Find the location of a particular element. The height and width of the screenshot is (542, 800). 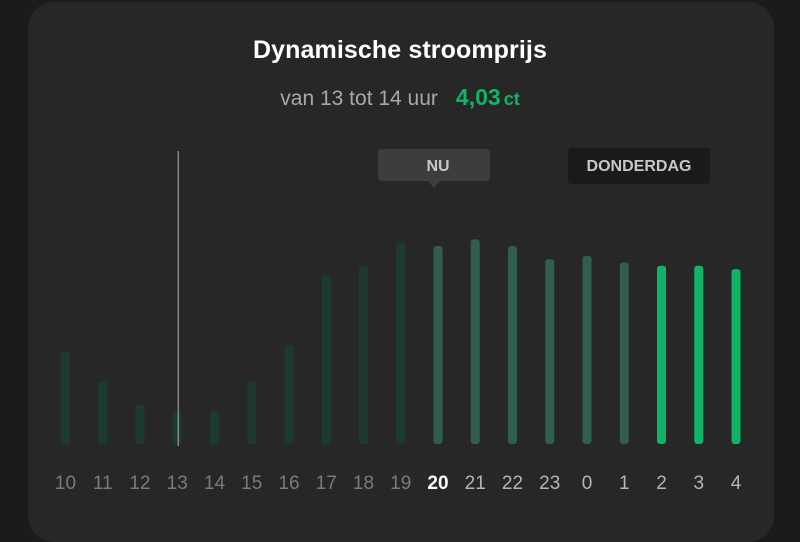

x-tick-label: 22 is located at coordinates (512, 483).